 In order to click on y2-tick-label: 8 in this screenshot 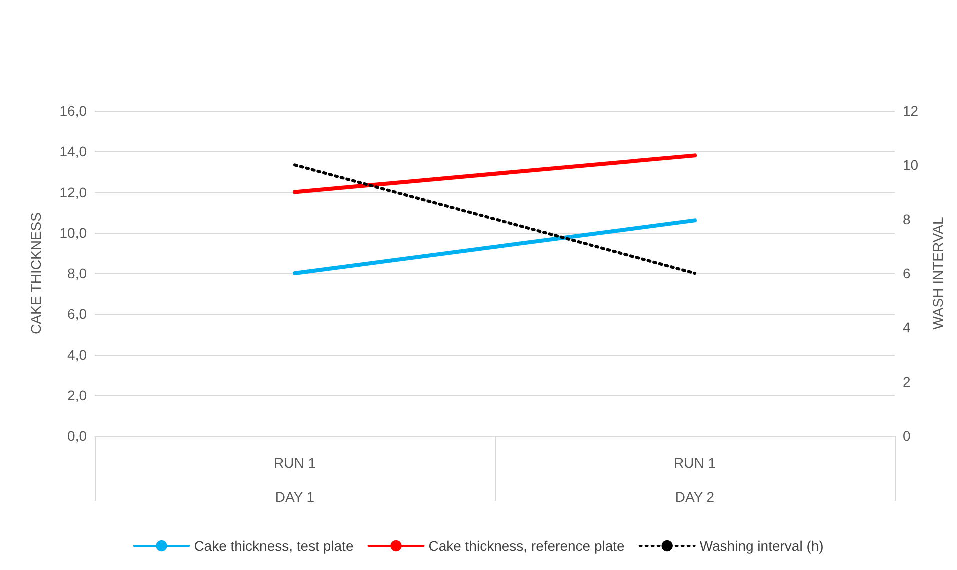, I will do `click(907, 219)`.